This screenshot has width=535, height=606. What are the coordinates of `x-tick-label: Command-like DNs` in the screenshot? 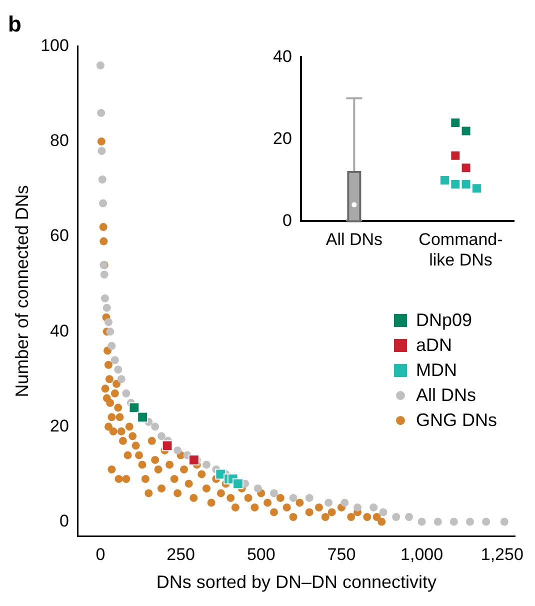 It's located at (460, 250).